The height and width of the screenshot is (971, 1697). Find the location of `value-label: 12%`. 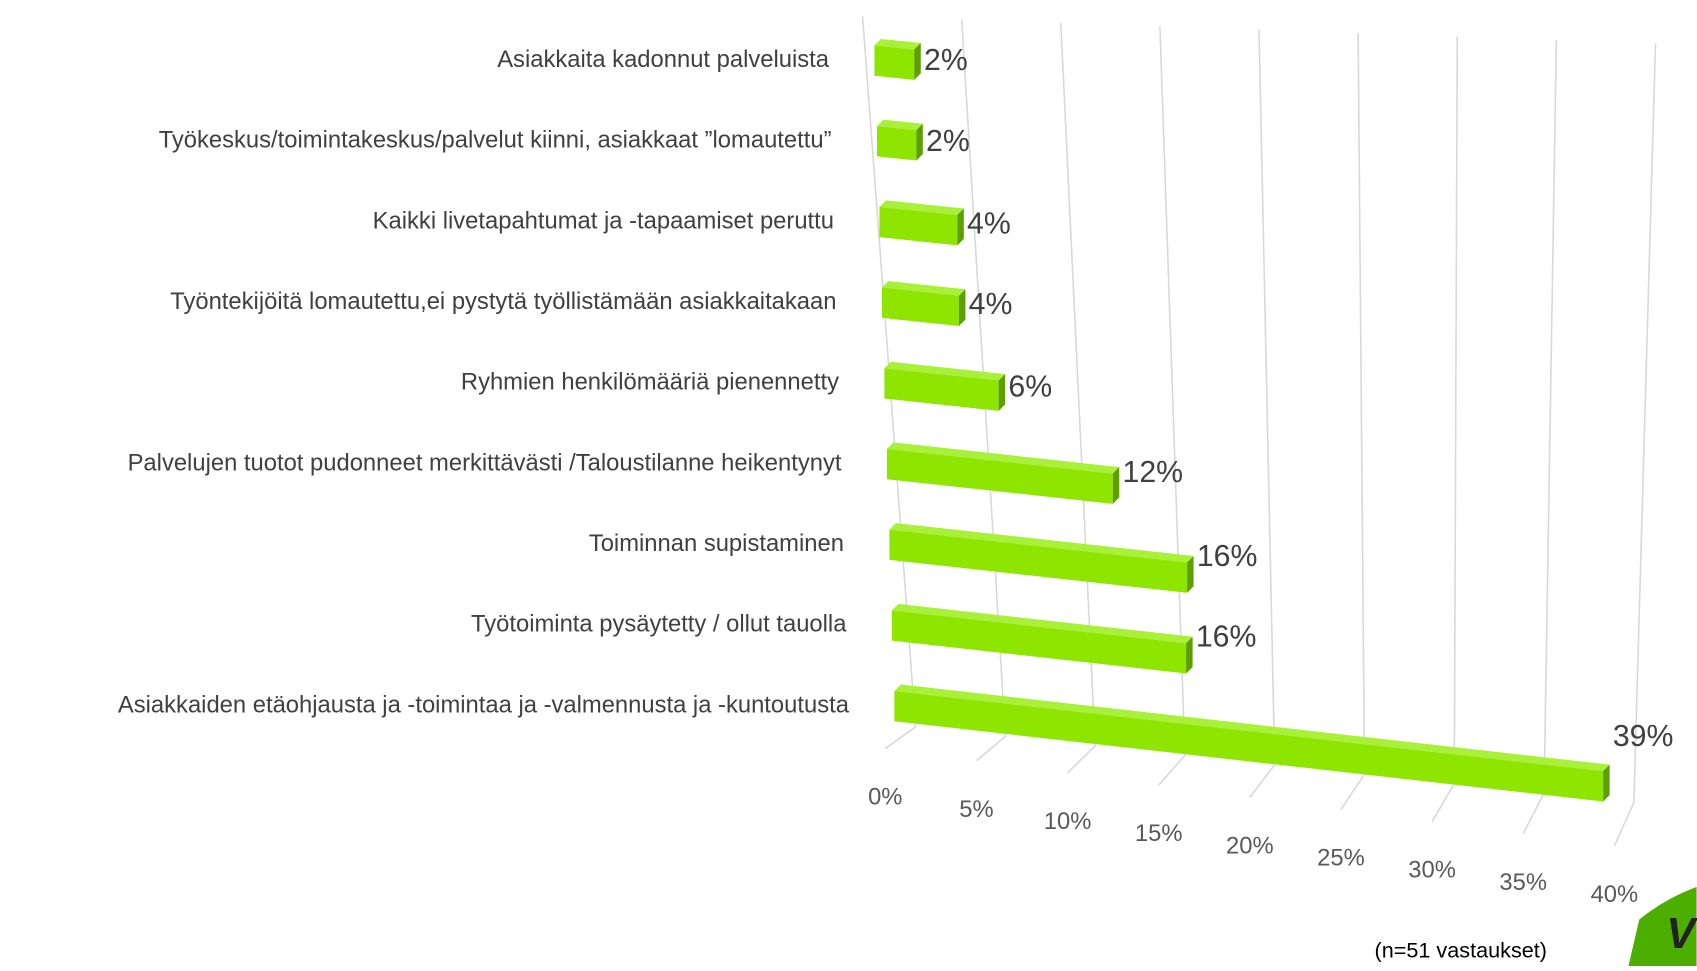

value-label: 12% is located at coordinates (1153, 472).